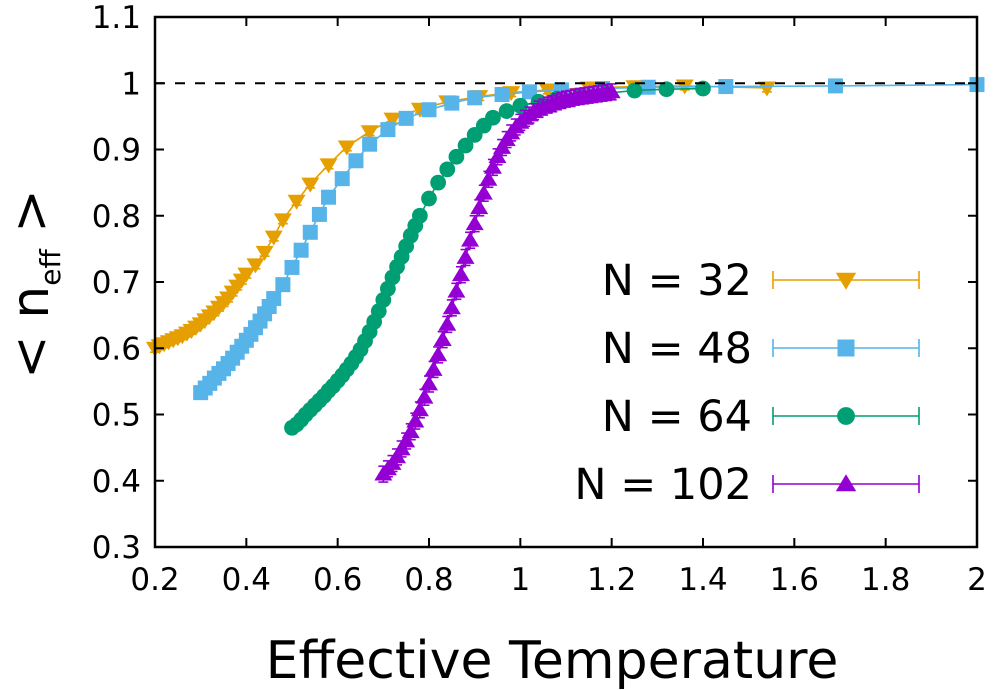 The height and width of the screenshot is (690, 997). What do you see at coordinates (428, 580) in the screenshot?
I see `x-tick-label: 0.8` at bounding box center [428, 580].